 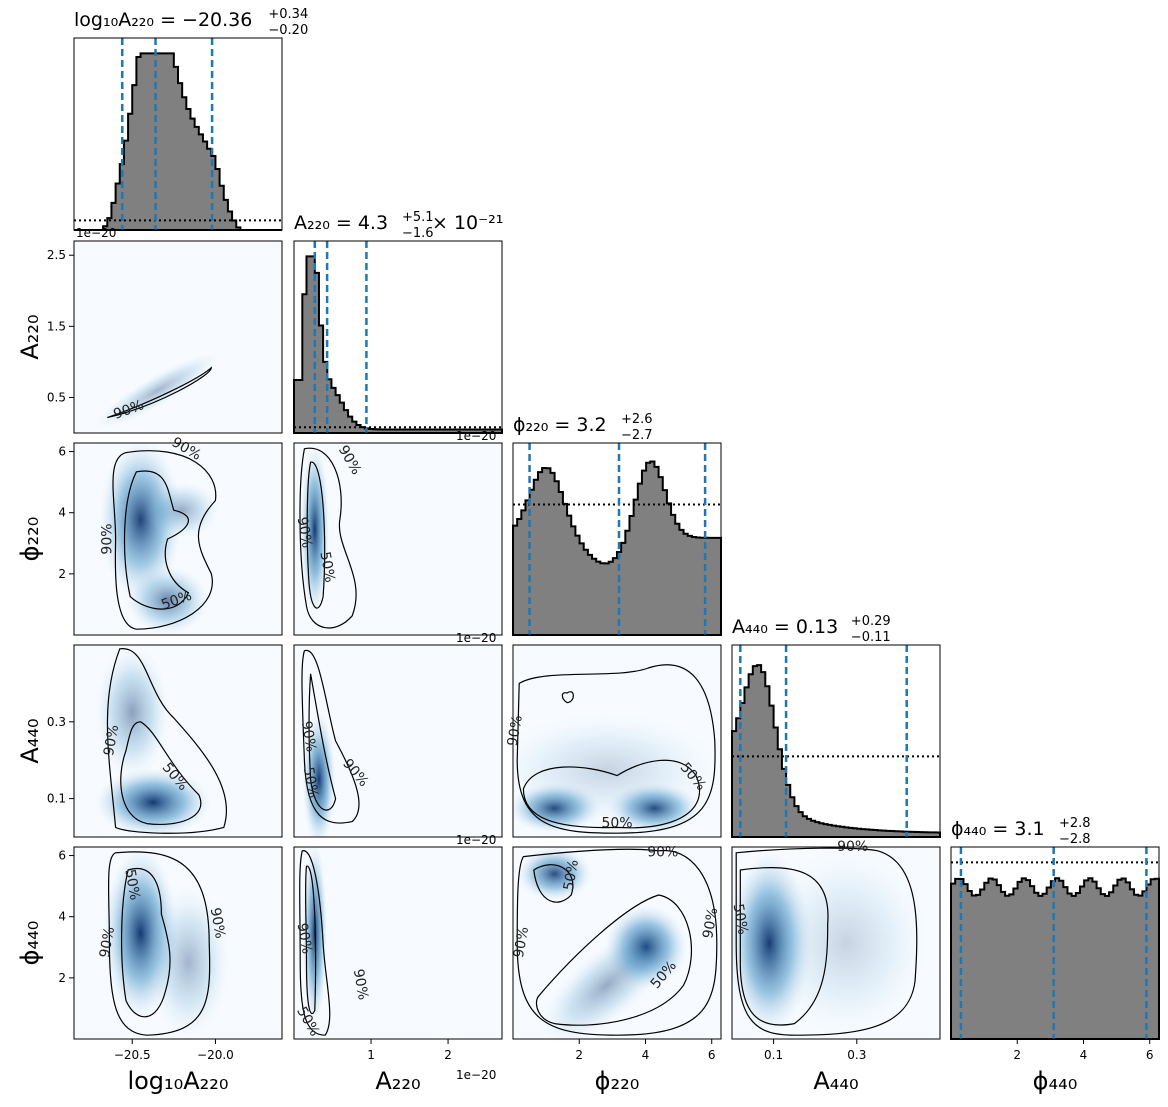 What do you see at coordinates (30, 336) in the screenshot?
I see `y-axis-label: A₂₂₀` at bounding box center [30, 336].